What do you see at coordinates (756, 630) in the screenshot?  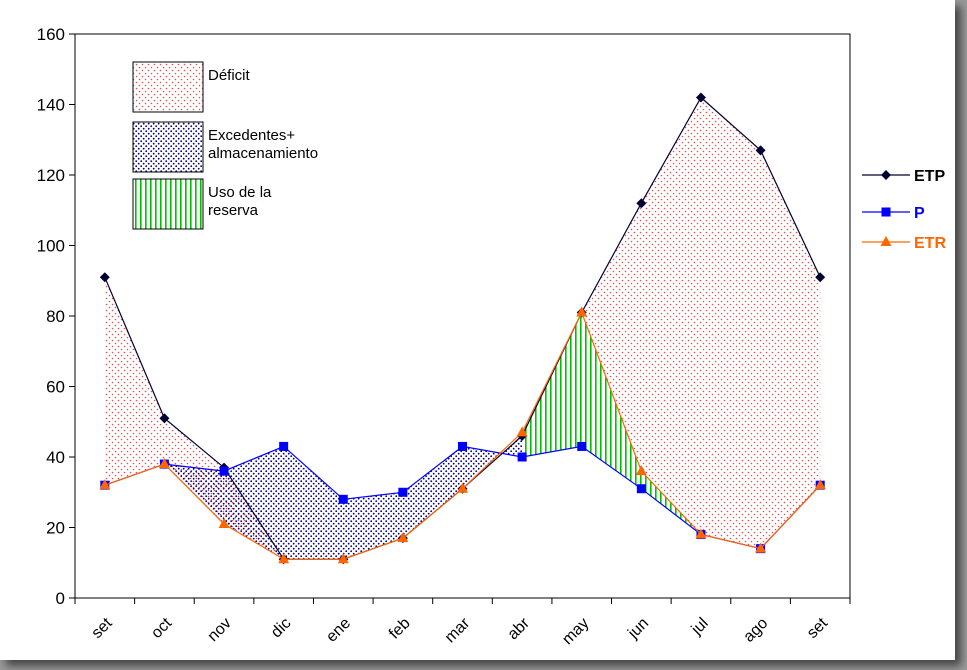 I see `x-tick-label: ago` at bounding box center [756, 630].